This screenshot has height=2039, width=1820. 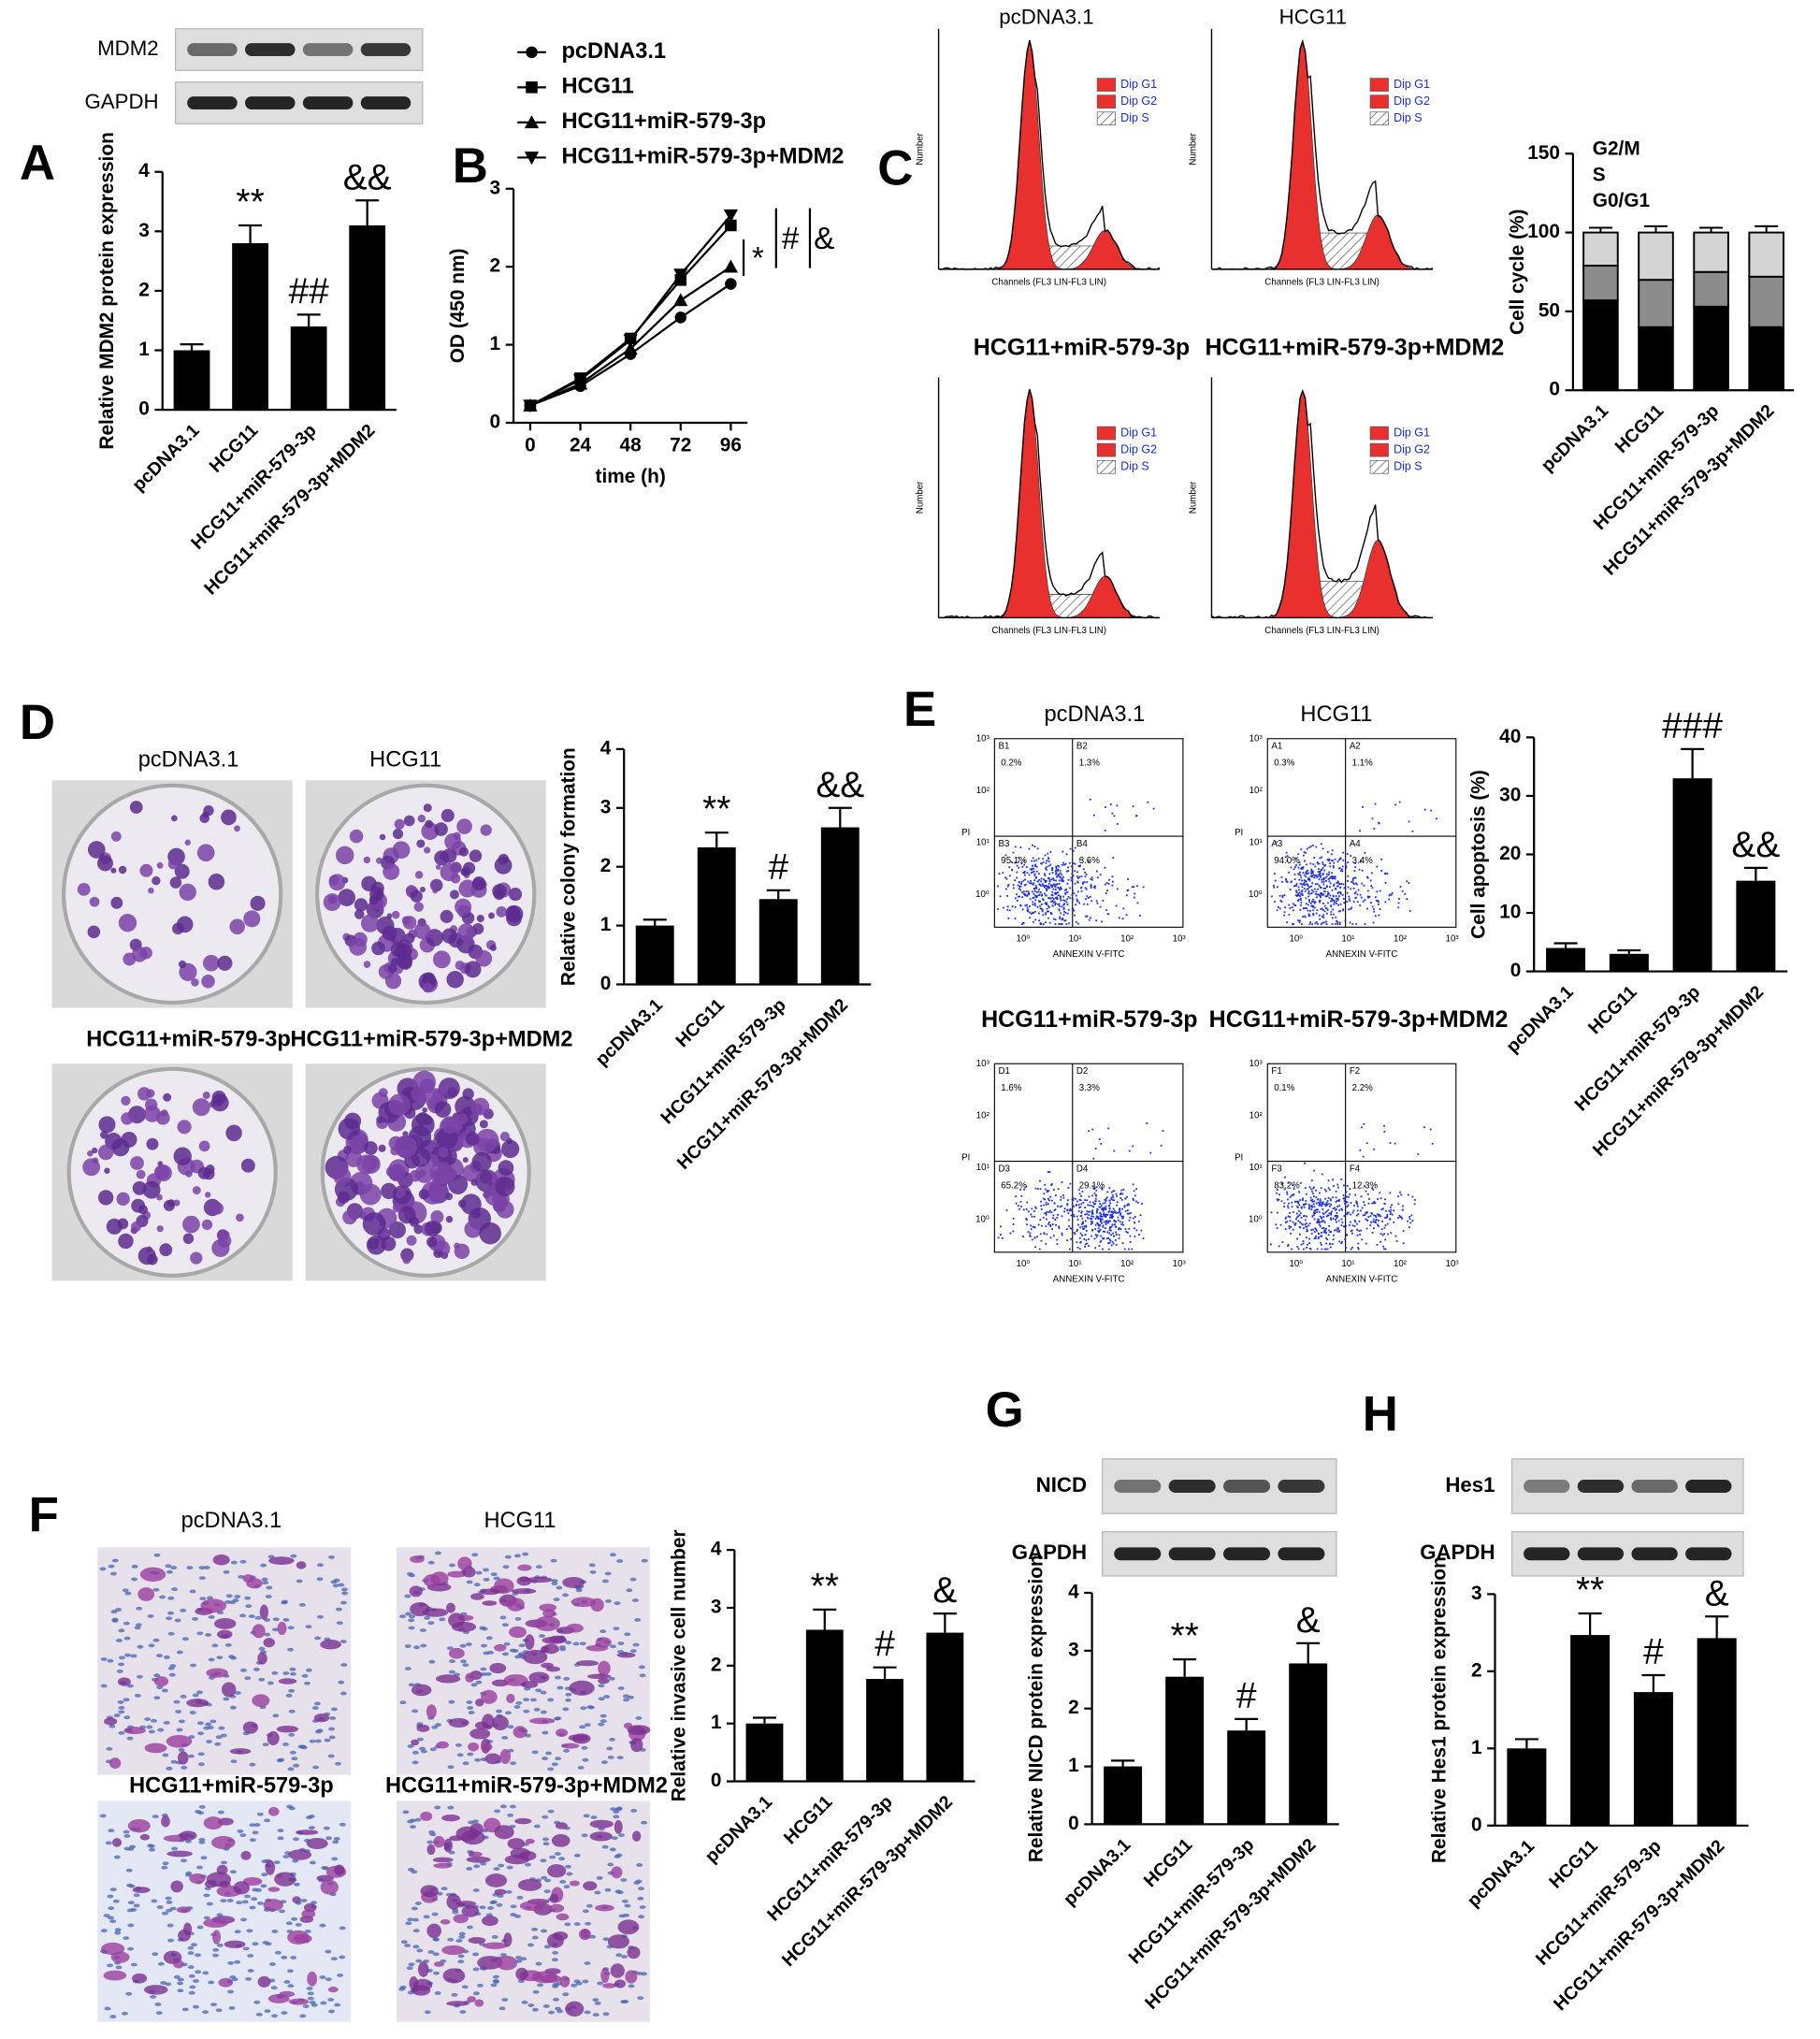 I want to click on quadrant-name: D2, so click(x=1082, y=1071).